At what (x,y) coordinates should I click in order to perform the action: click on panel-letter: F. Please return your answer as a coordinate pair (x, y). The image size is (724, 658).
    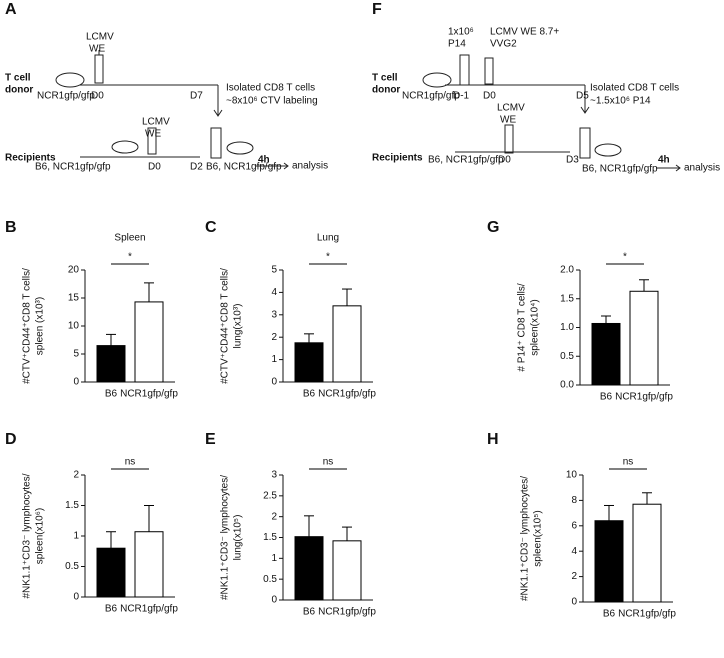
    Looking at the image, I should click on (377, 9).